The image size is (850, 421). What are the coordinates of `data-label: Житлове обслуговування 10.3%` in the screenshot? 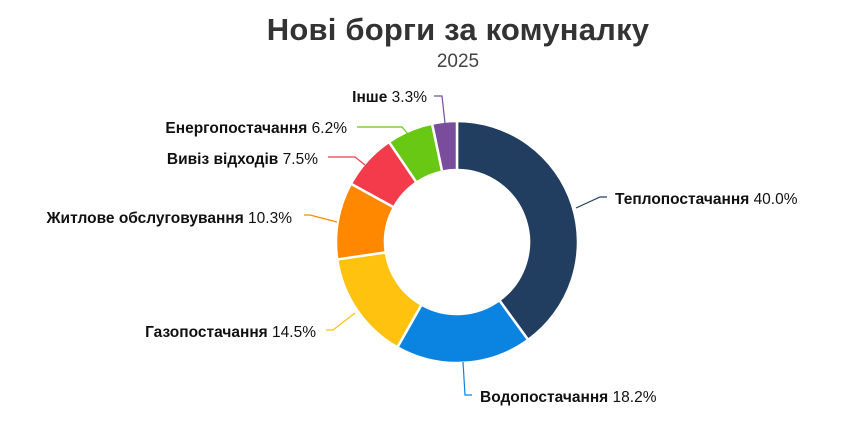 It's located at (169, 218).